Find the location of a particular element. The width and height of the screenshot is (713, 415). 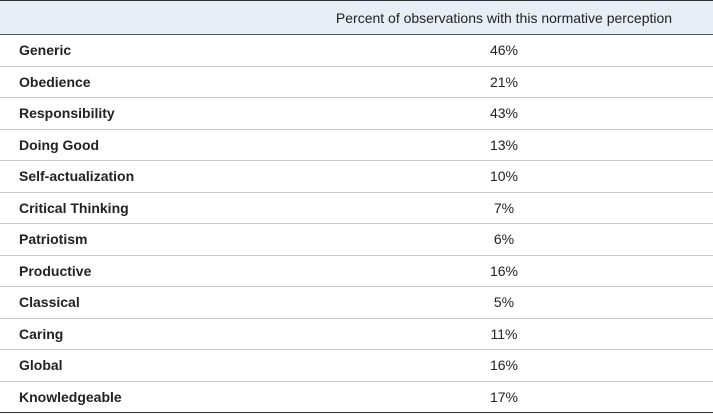

row-label: Productive is located at coordinates (147, 271).